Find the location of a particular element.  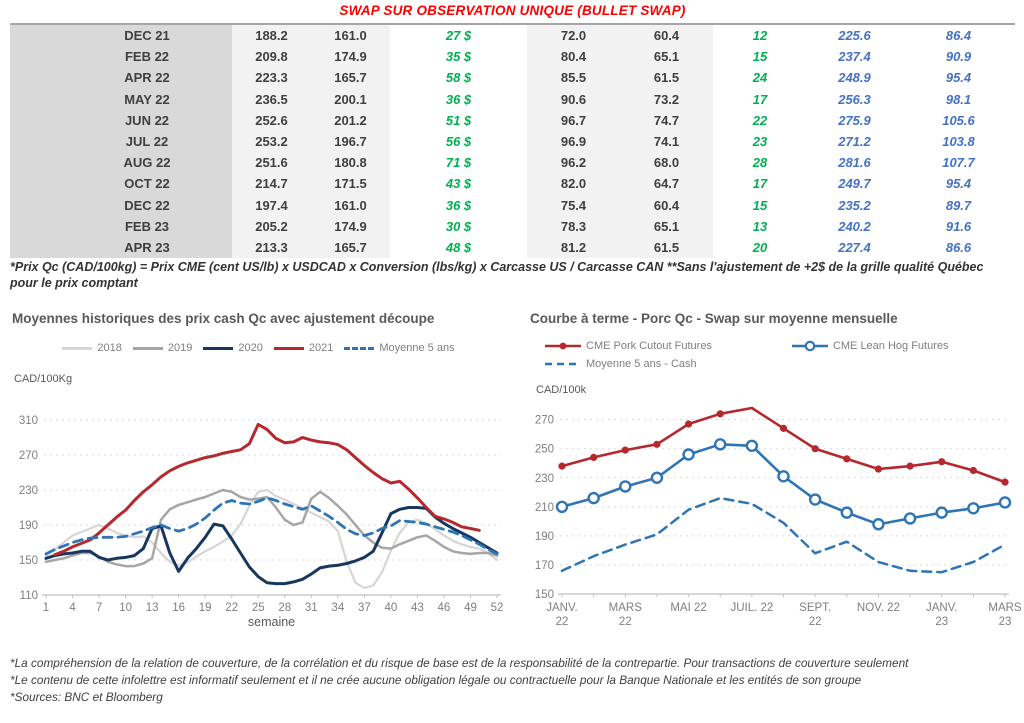

table-row: FEB 23 205.2 174.9 30 $ 78.3 65.1 13 240.2 91.6 is located at coordinates (512, 226).